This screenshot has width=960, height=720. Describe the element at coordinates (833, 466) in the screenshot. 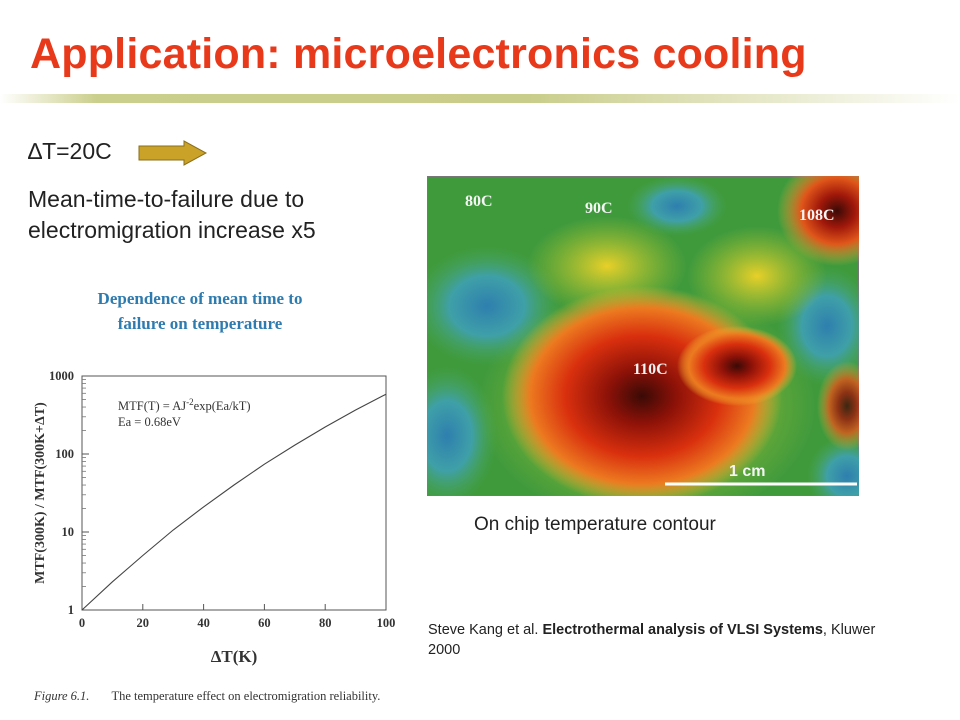

I see `cool-region-bottom-right` at that location.